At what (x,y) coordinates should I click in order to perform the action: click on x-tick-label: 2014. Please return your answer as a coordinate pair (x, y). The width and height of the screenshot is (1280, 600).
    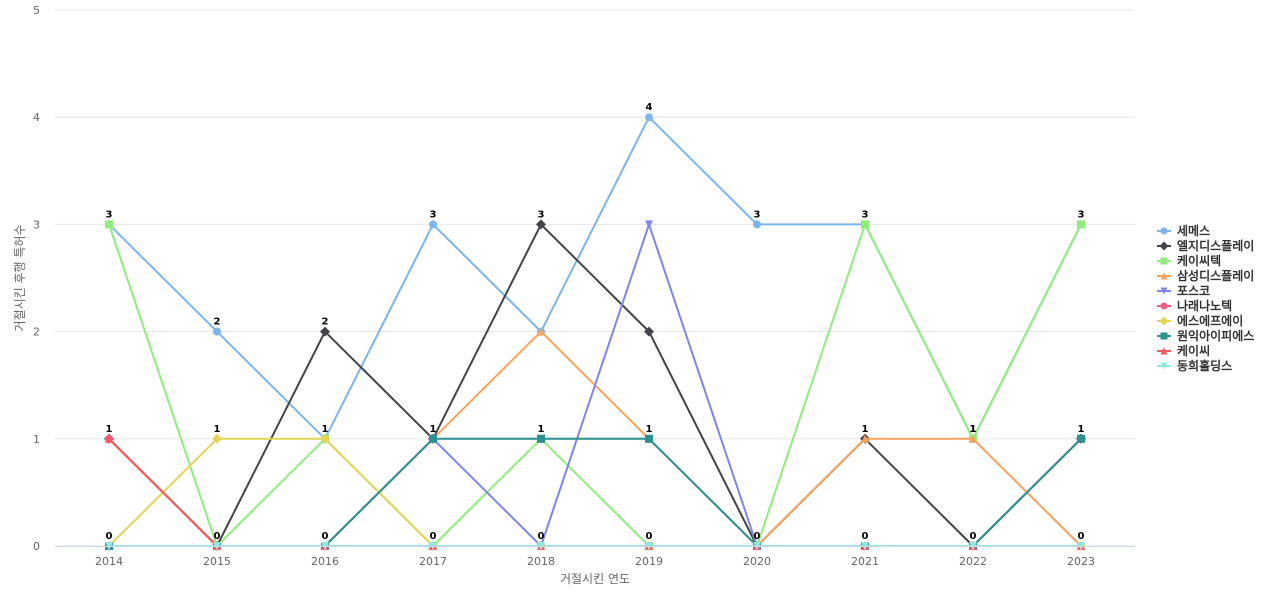
    Looking at the image, I should click on (109, 561).